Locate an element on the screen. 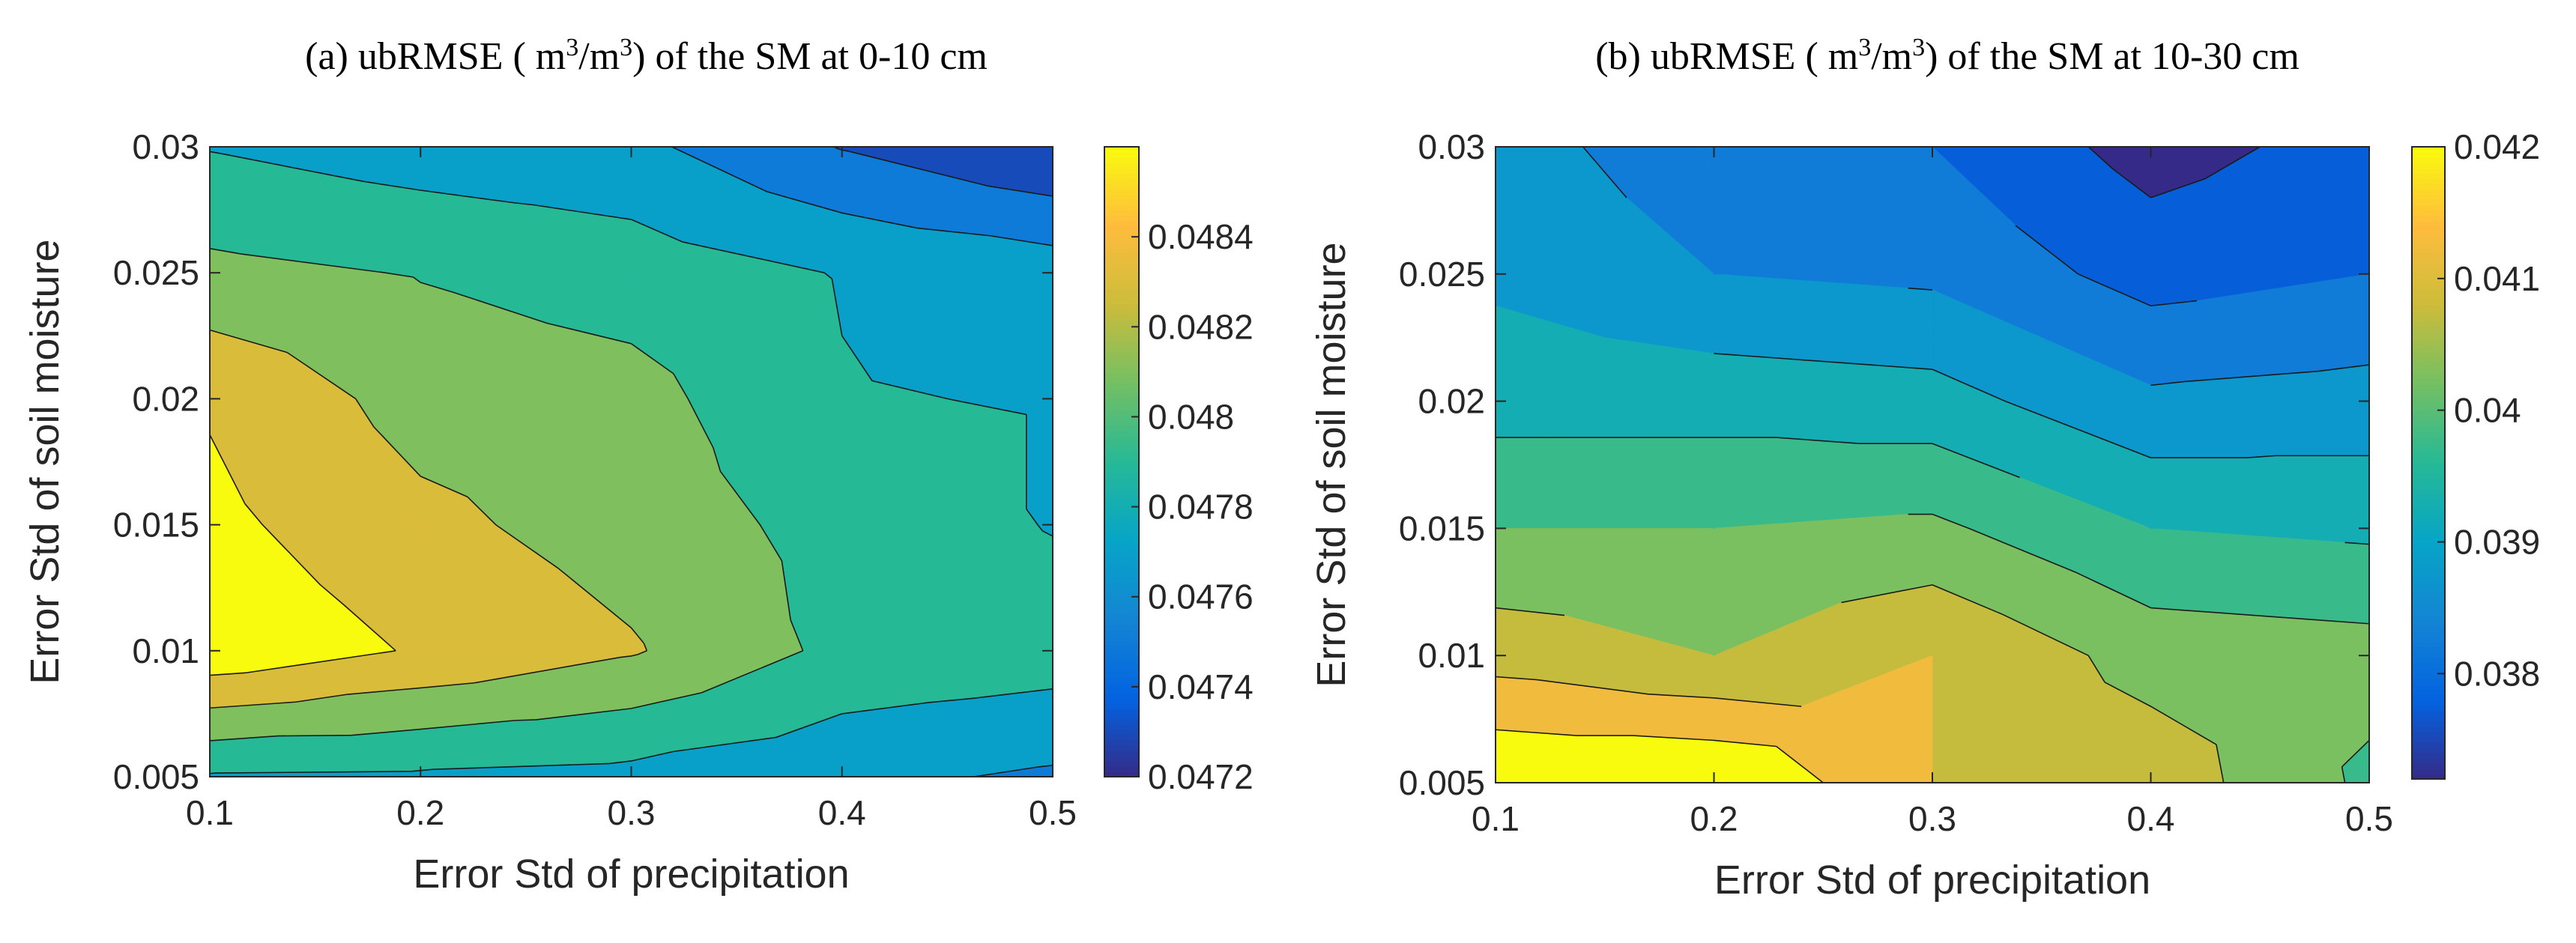  colorbar: 0.038 0.039 0.04 0.041 0.042 is located at coordinates (2475, 453).